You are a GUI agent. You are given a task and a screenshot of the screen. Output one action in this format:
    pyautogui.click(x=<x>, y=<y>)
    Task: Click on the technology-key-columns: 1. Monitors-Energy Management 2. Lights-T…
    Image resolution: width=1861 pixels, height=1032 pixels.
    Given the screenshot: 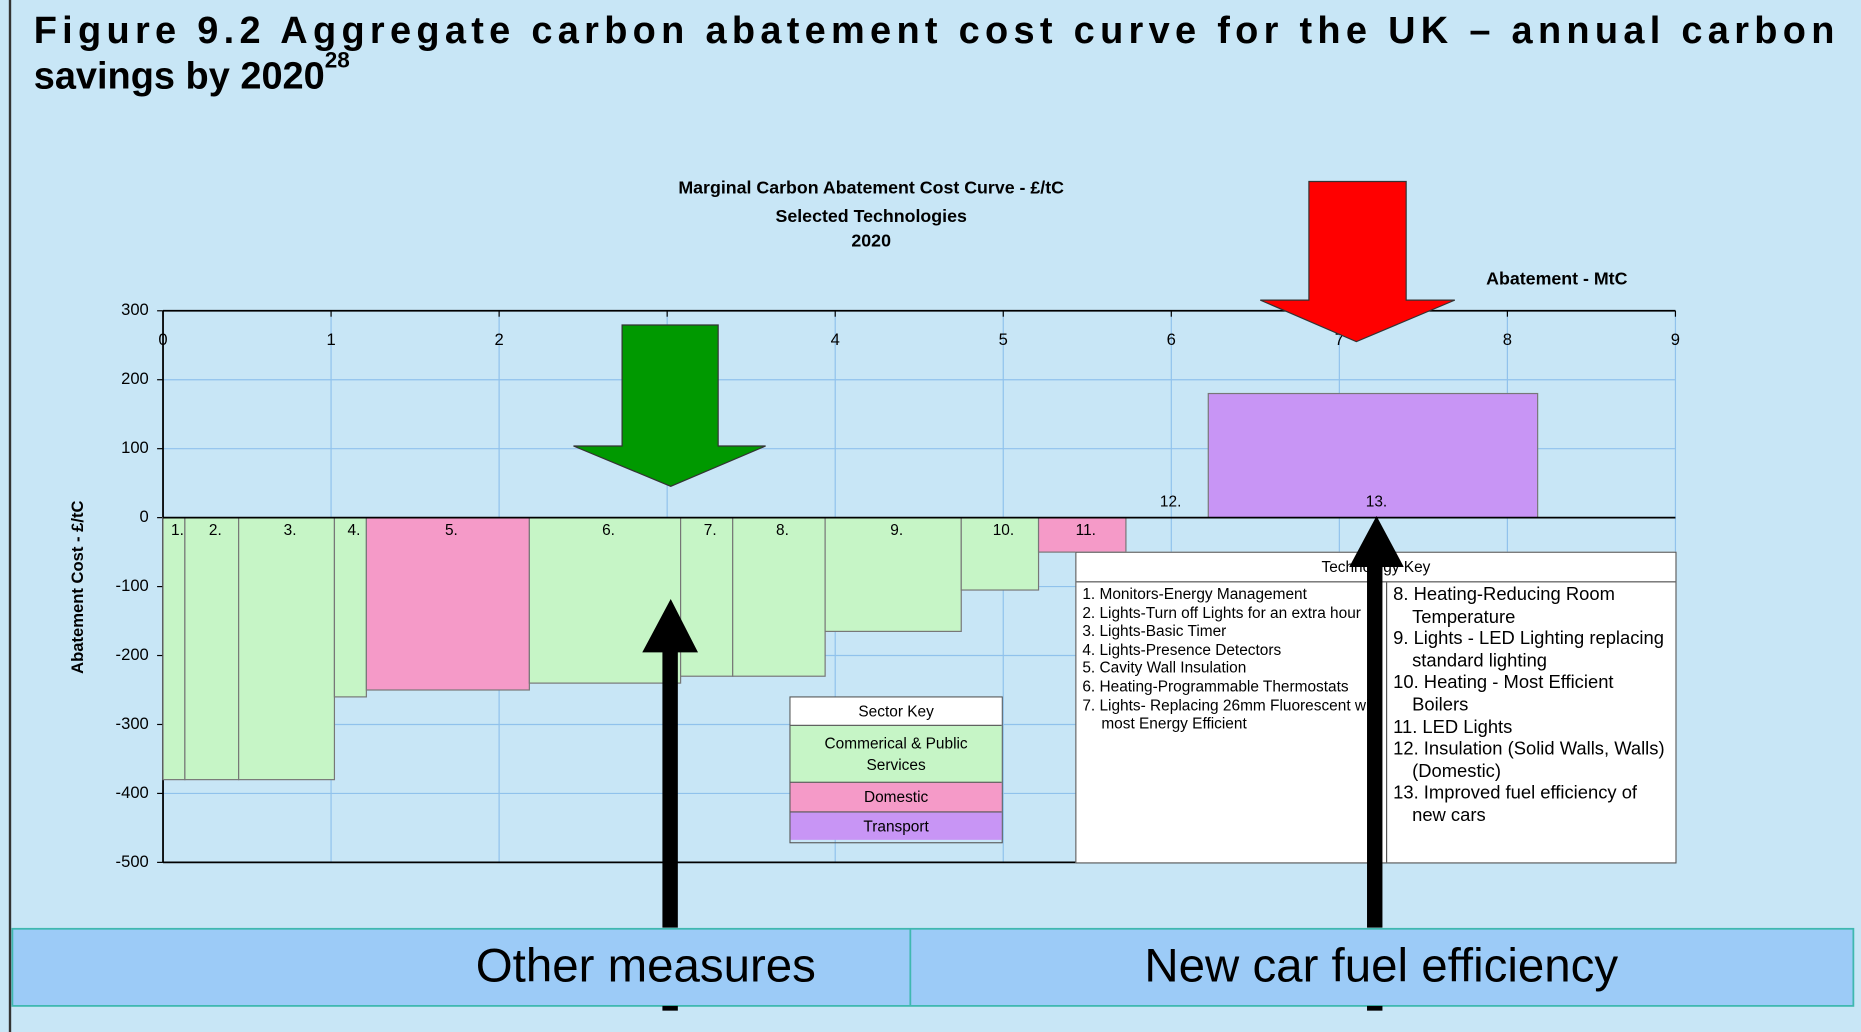 What is the action you would take?
    pyautogui.click(x=1375, y=722)
    